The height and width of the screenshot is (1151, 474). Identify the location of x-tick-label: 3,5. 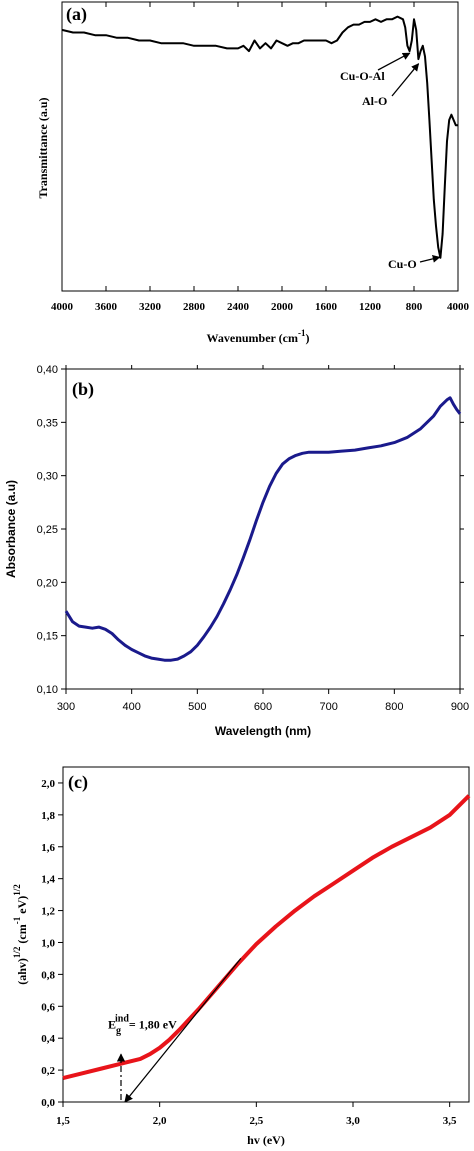
(450, 1121).